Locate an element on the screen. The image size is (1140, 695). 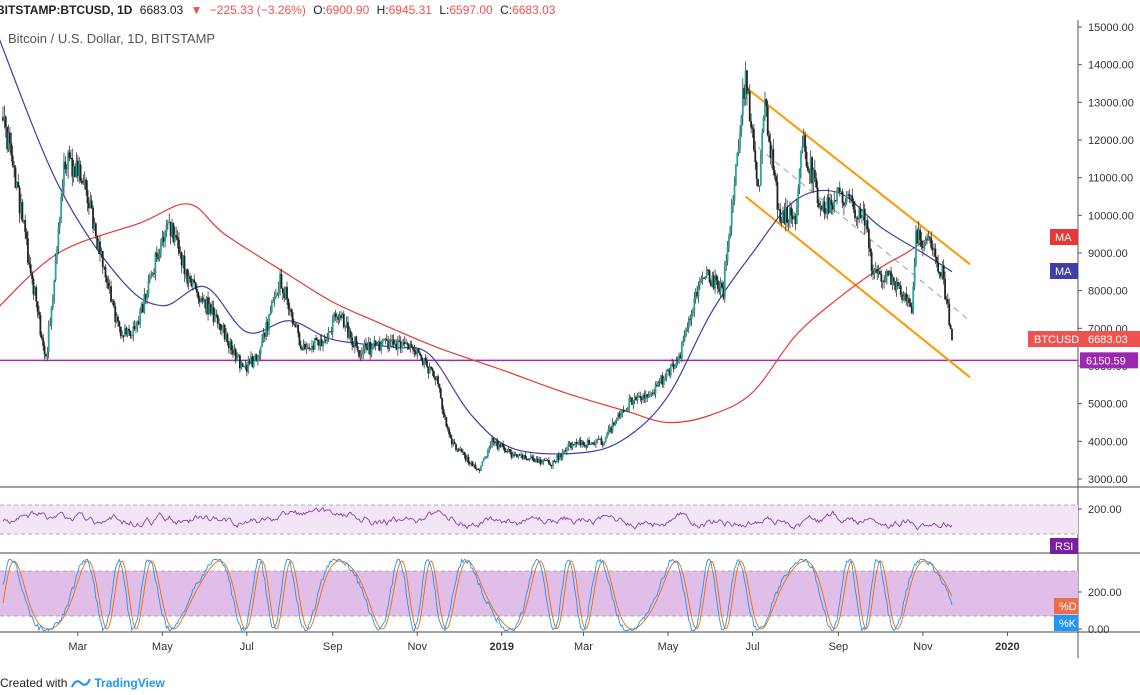
symbol-label: BITSTAMP:BTCUSD, 1D is located at coordinates (66, 10).